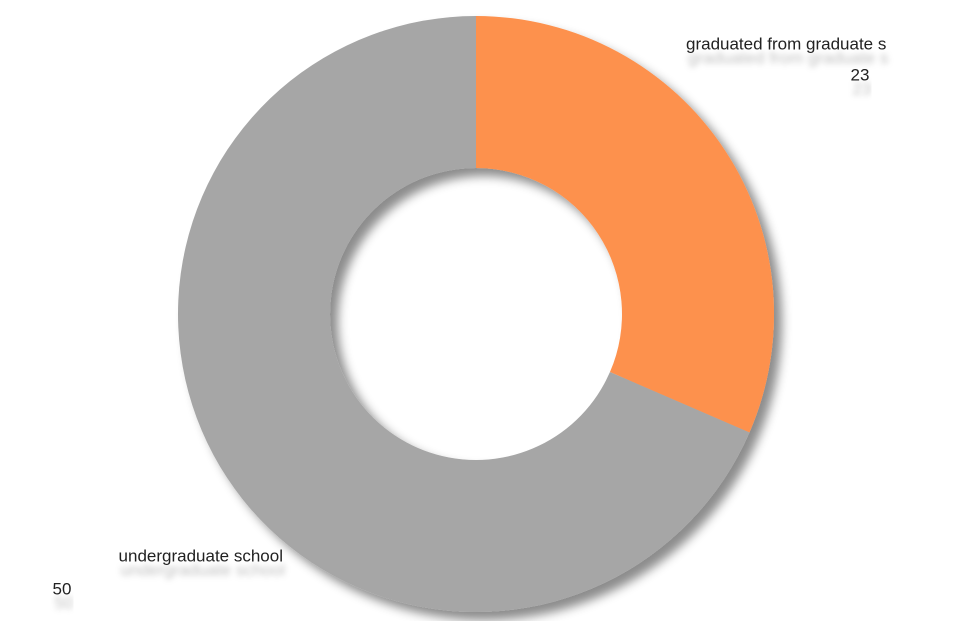  What do you see at coordinates (201, 555) in the screenshot?
I see `slice-label: undergraduate school` at bounding box center [201, 555].